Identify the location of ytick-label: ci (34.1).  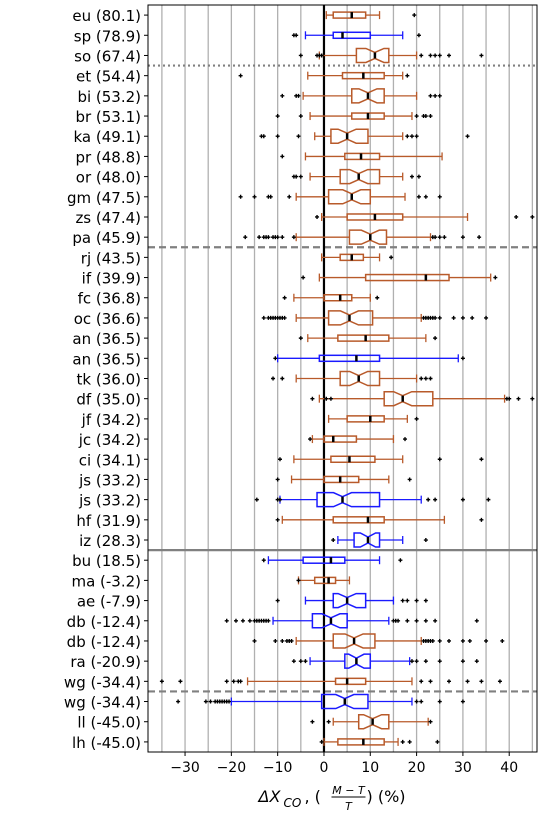
(110, 460).